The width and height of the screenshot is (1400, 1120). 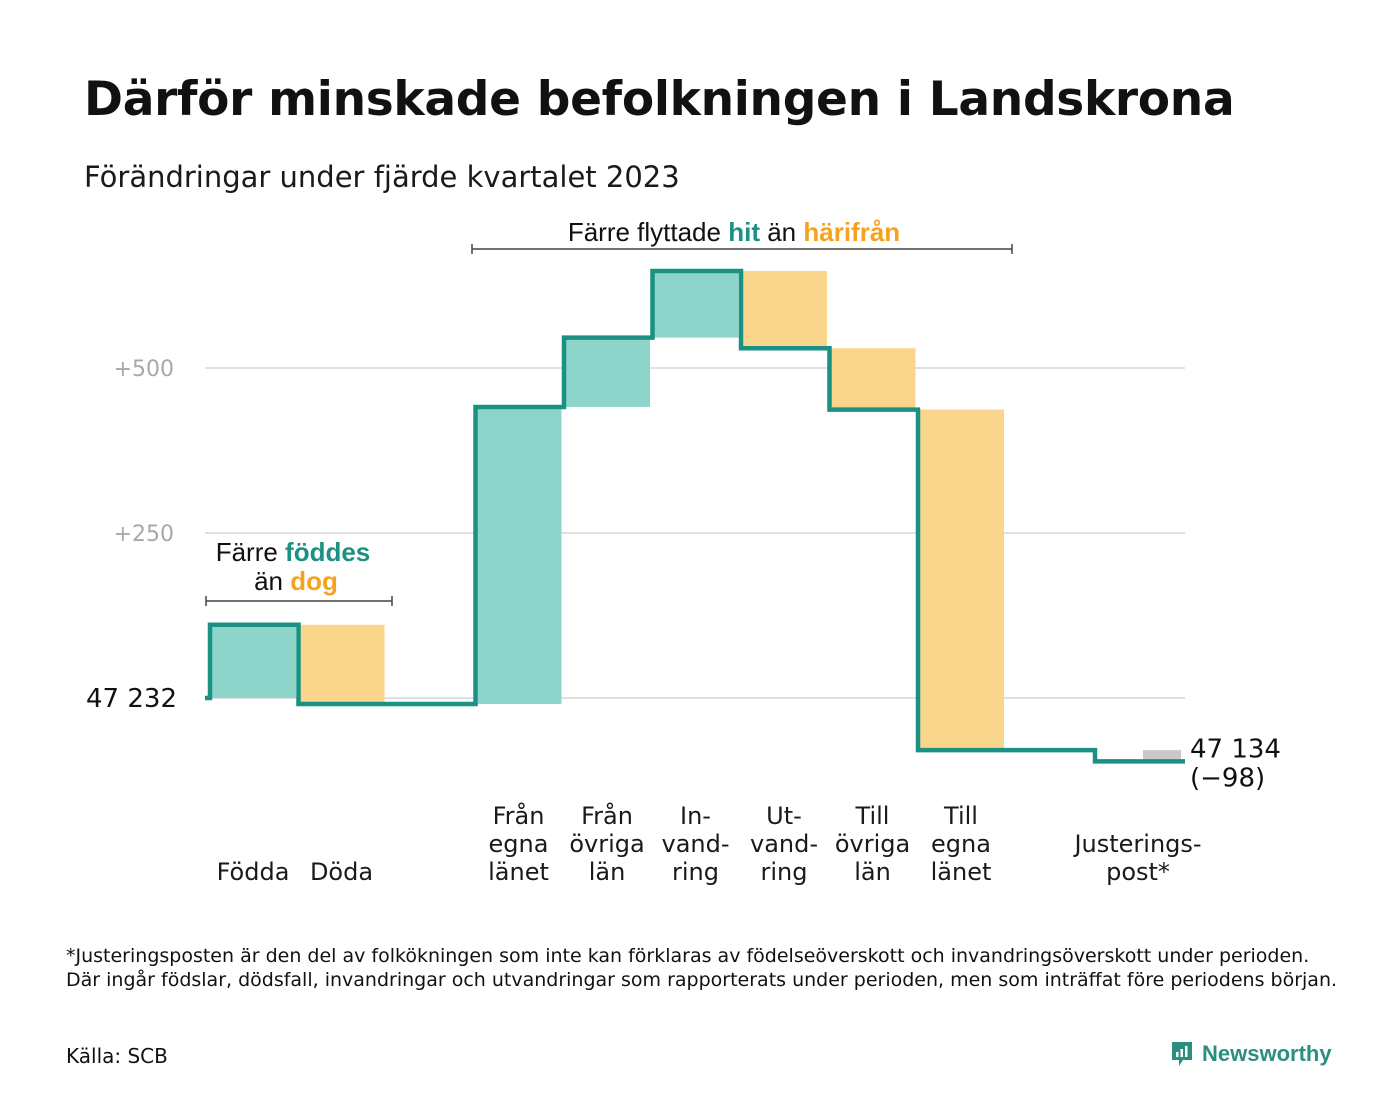 I want to click on source-text: Källa: SCB, so click(x=117, y=1056).